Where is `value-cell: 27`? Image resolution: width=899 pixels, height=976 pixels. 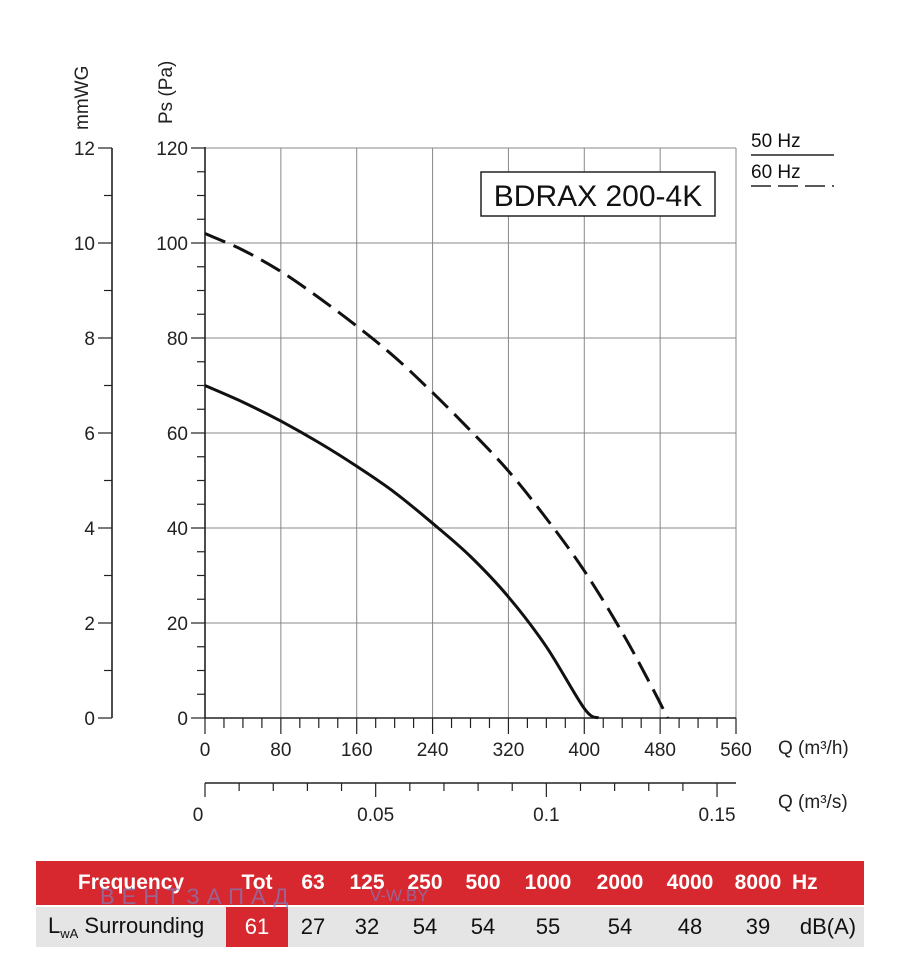
value-cell: 27 is located at coordinates (313, 926).